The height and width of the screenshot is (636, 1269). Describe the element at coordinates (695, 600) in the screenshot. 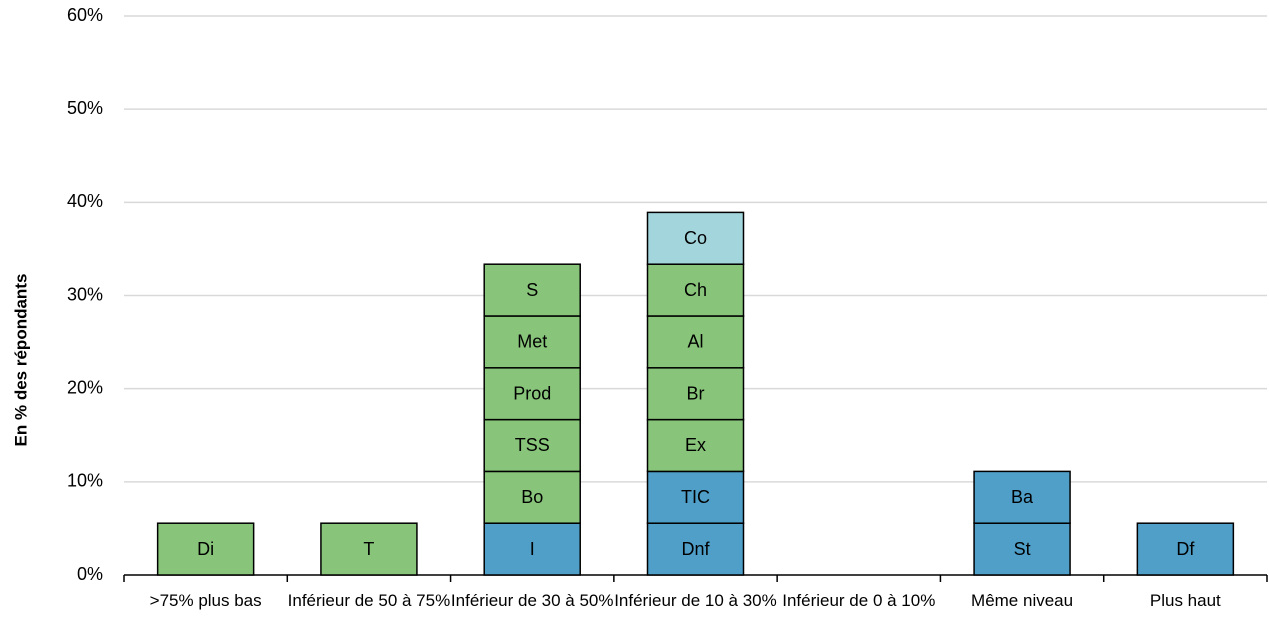

I see `x-tick-label: Inférieur de 10 à 30%` at that location.